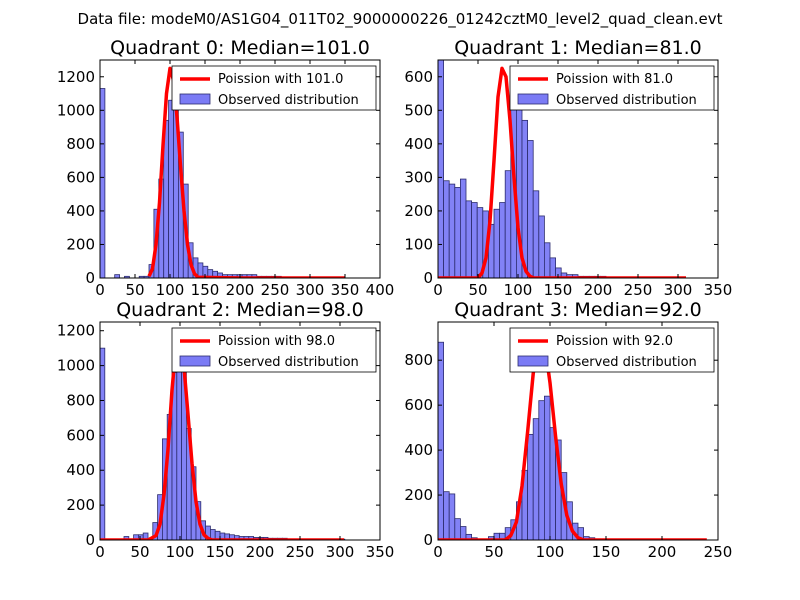 This screenshot has height=600, width=800. I want to click on histogram-bars, so click(522, 169).